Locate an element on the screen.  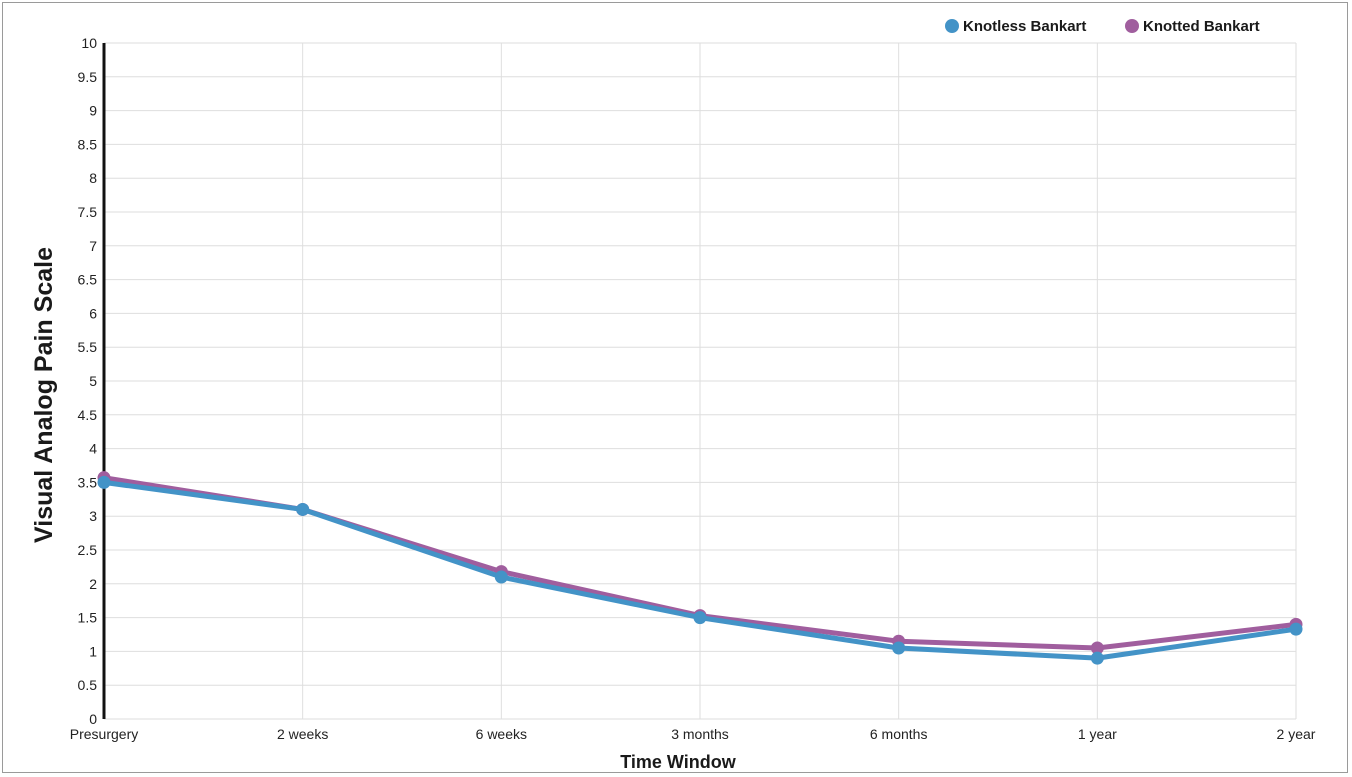
y-tick-label: 2.5 is located at coordinates (88, 550).